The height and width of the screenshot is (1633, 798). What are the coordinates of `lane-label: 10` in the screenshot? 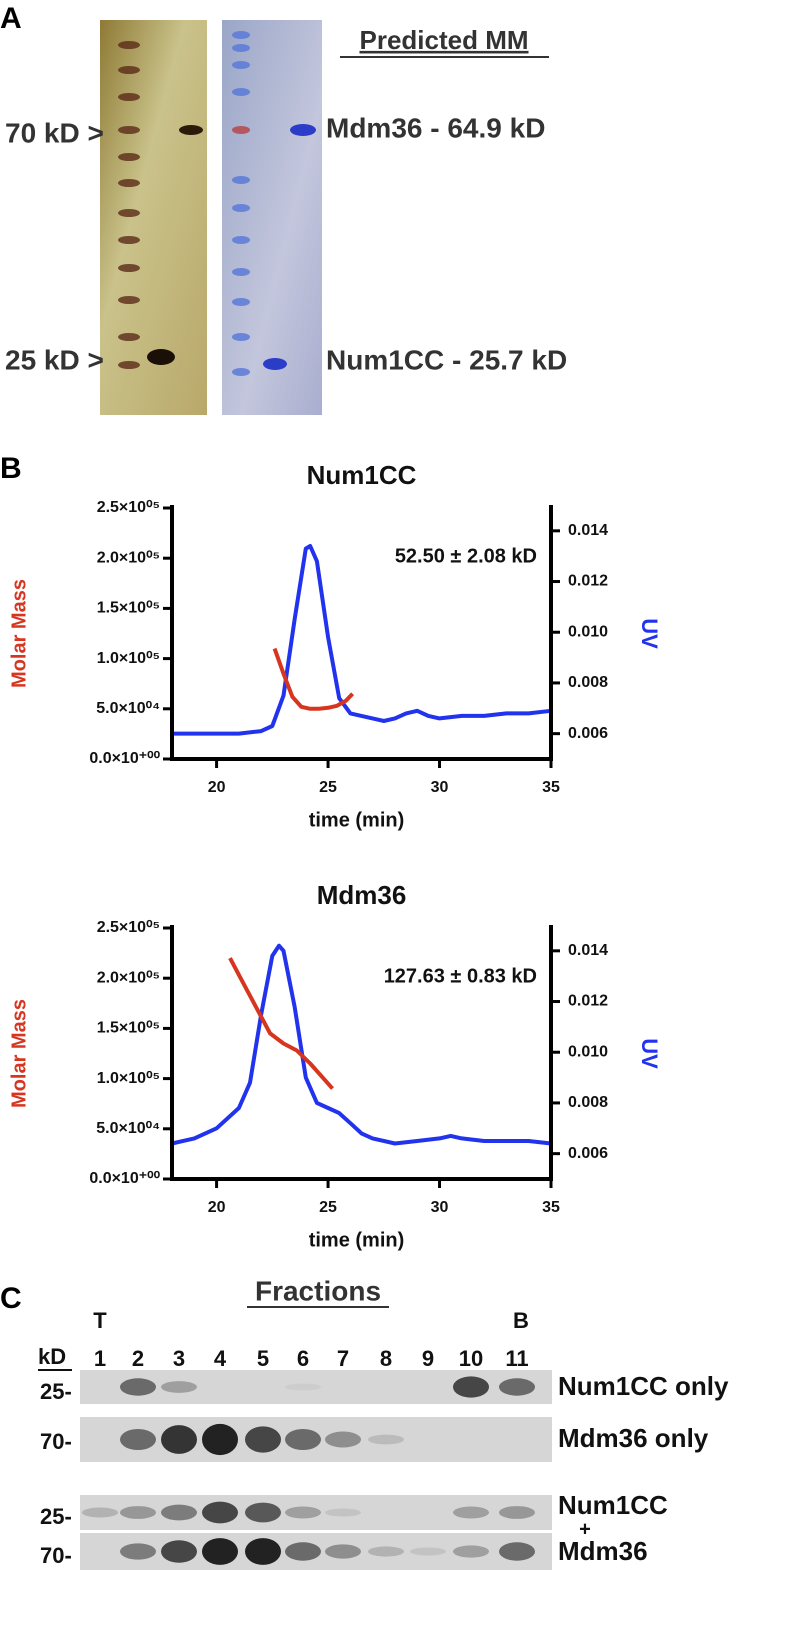 It's located at (471, 1358).